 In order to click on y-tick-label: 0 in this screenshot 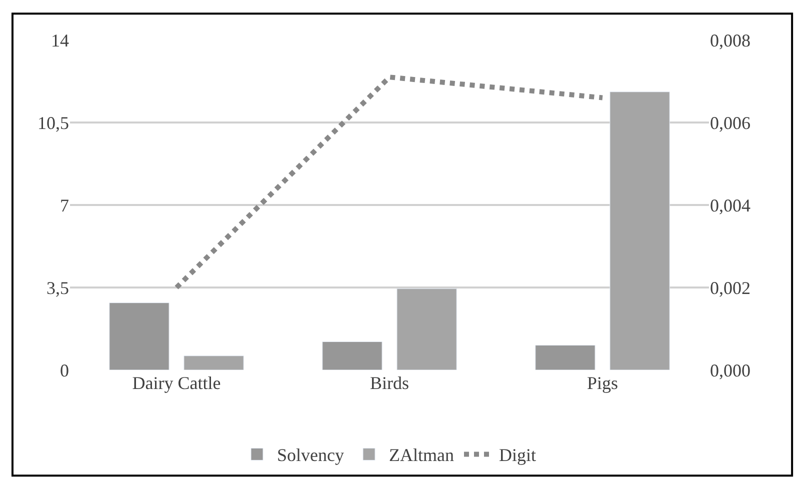, I will do `click(64, 370)`.